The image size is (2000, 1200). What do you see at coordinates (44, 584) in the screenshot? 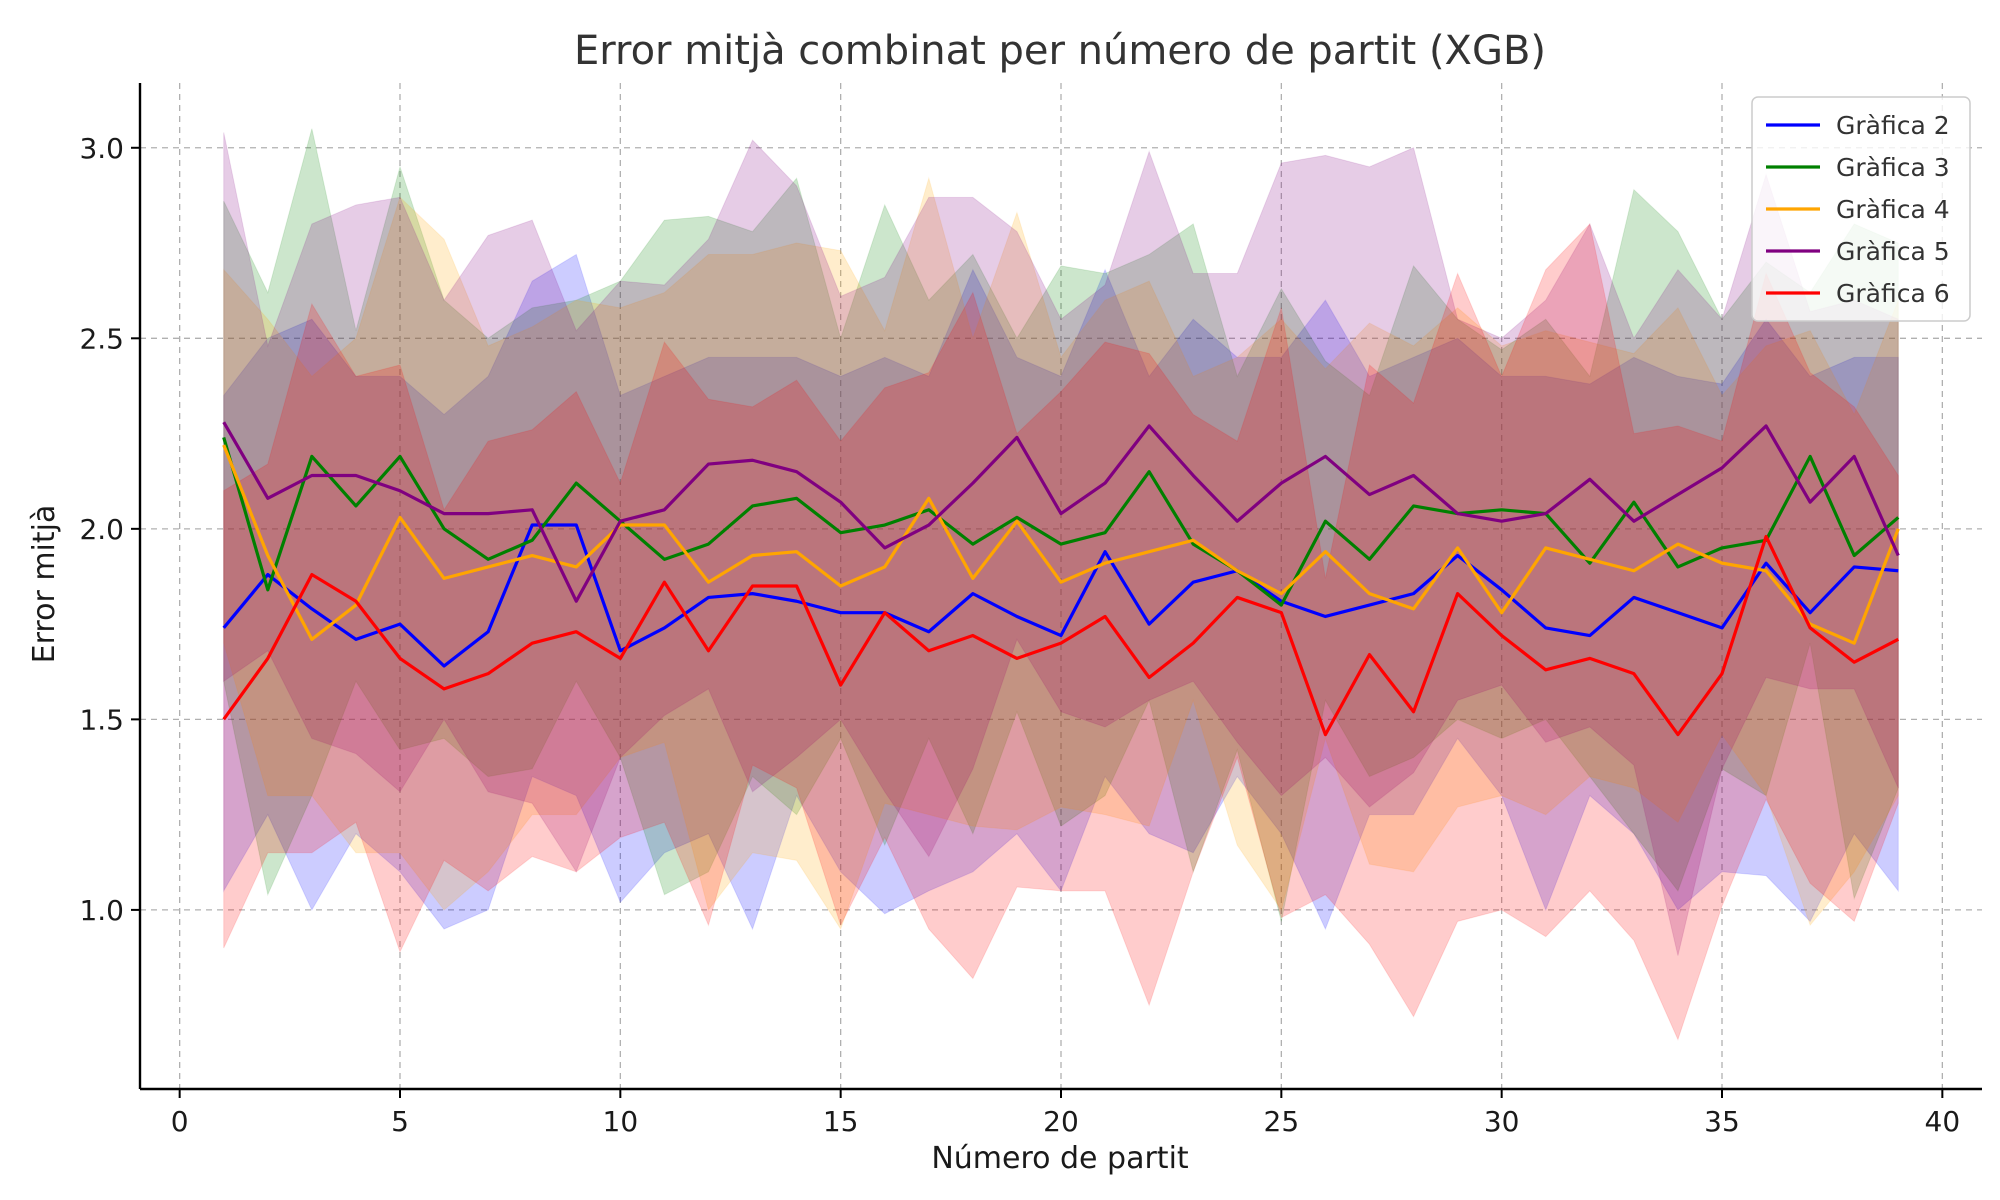
I see `y-axis-label: Error mitjà` at bounding box center [44, 584].